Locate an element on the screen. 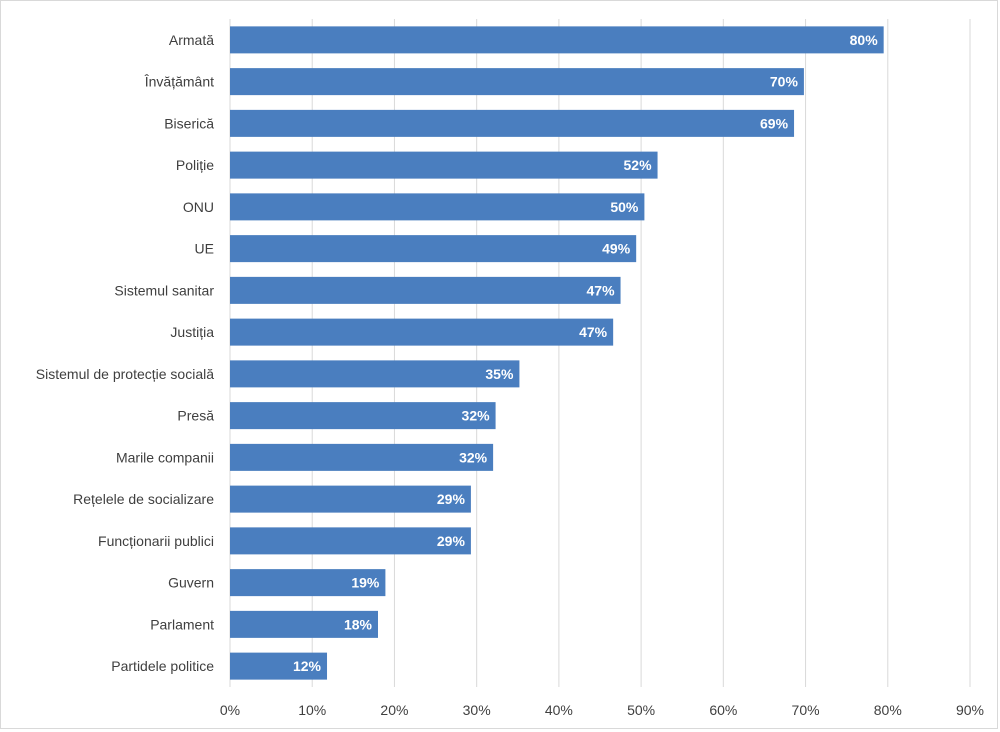  category-label: Rețelele de socializare is located at coordinates (143, 499).